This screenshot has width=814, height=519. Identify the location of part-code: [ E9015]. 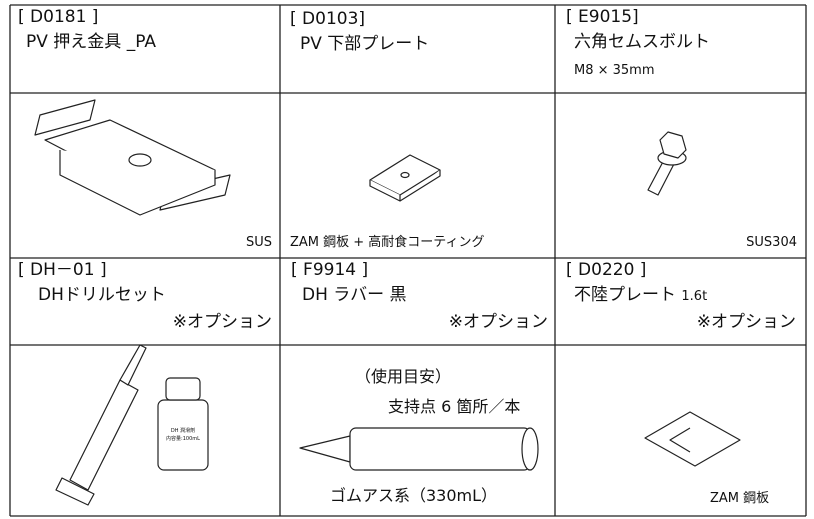
(602, 17).